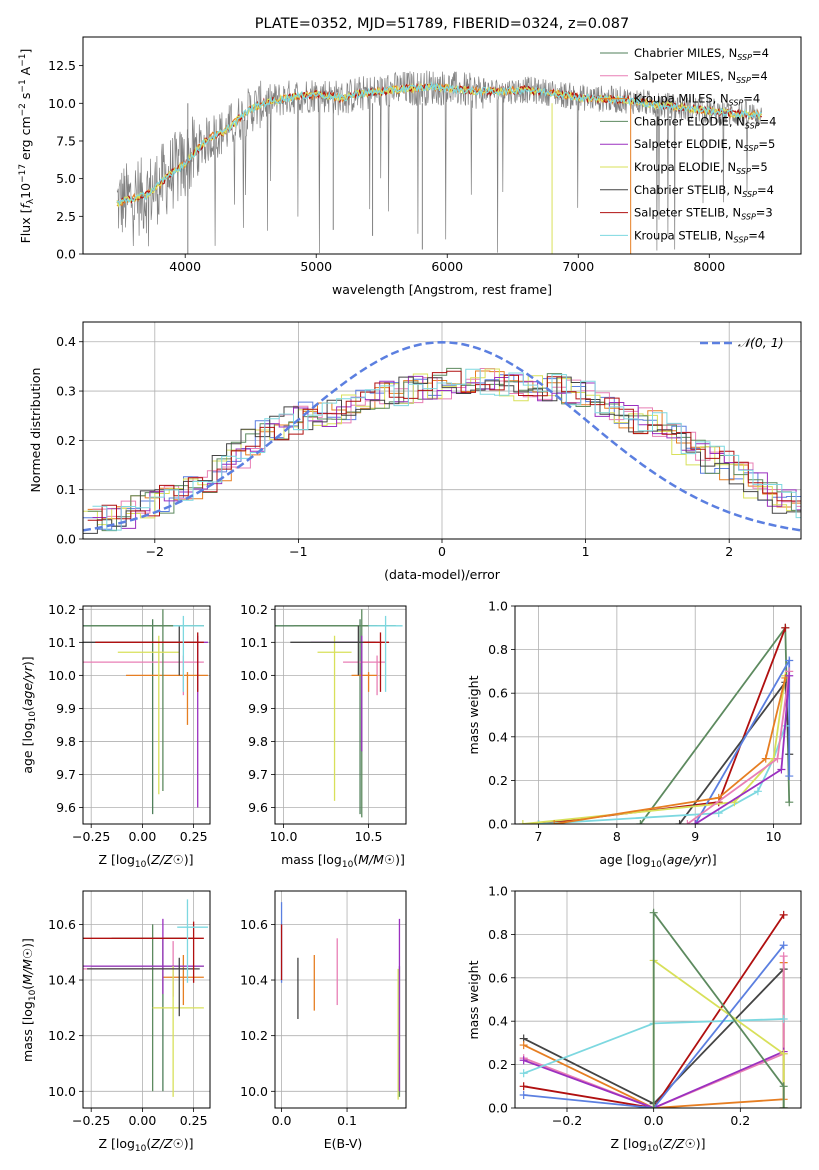  Describe the element at coordinates (194, 836) in the screenshot. I see `x-tick-label: 0.25` at that location.